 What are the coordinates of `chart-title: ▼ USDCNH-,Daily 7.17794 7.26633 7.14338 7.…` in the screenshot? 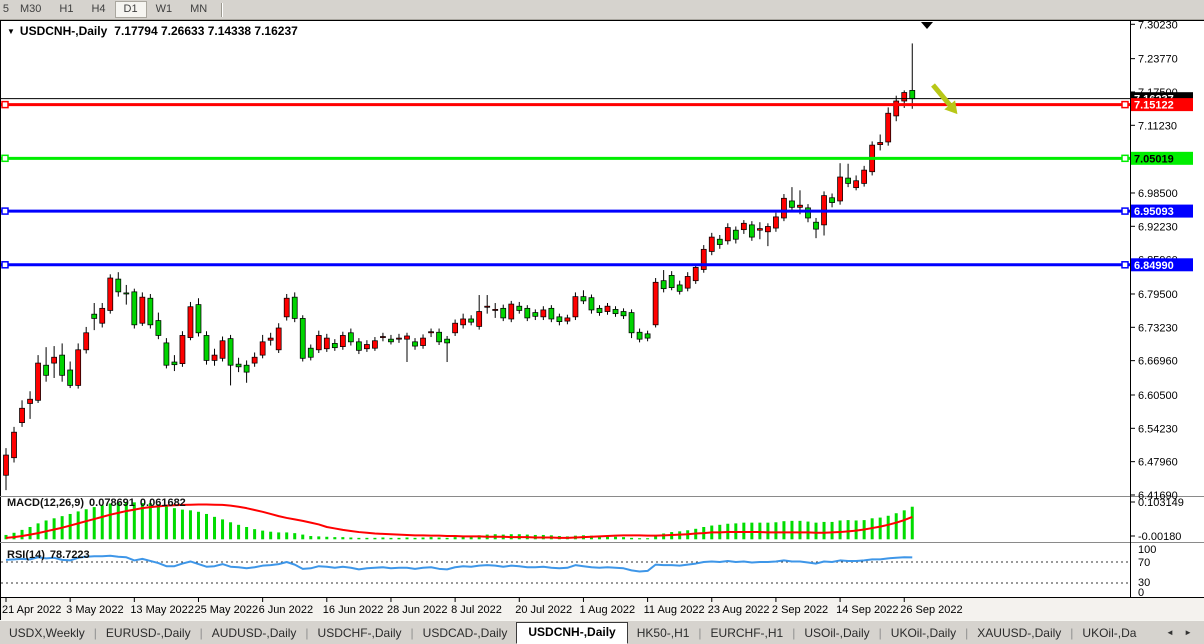 It's located at (152, 31).